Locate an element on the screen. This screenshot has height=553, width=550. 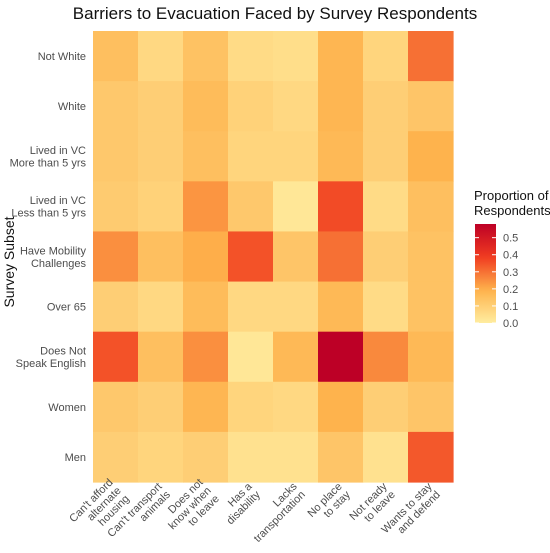
y-axis-title: Survey Subset is located at coordinates (9, 261).